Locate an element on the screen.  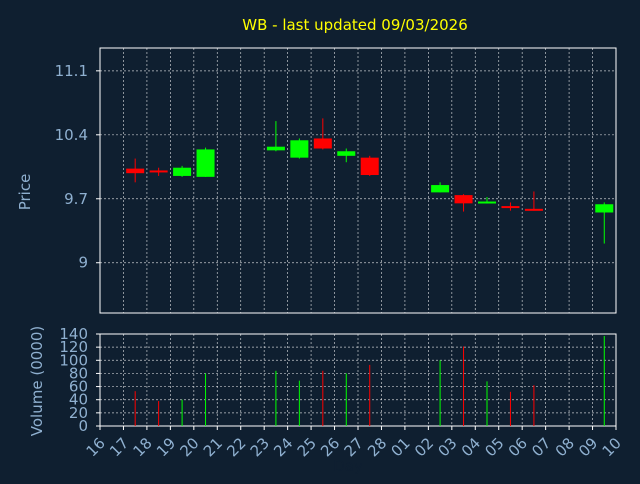
day-tick-label: 22 is located at coordinates (236, 447).